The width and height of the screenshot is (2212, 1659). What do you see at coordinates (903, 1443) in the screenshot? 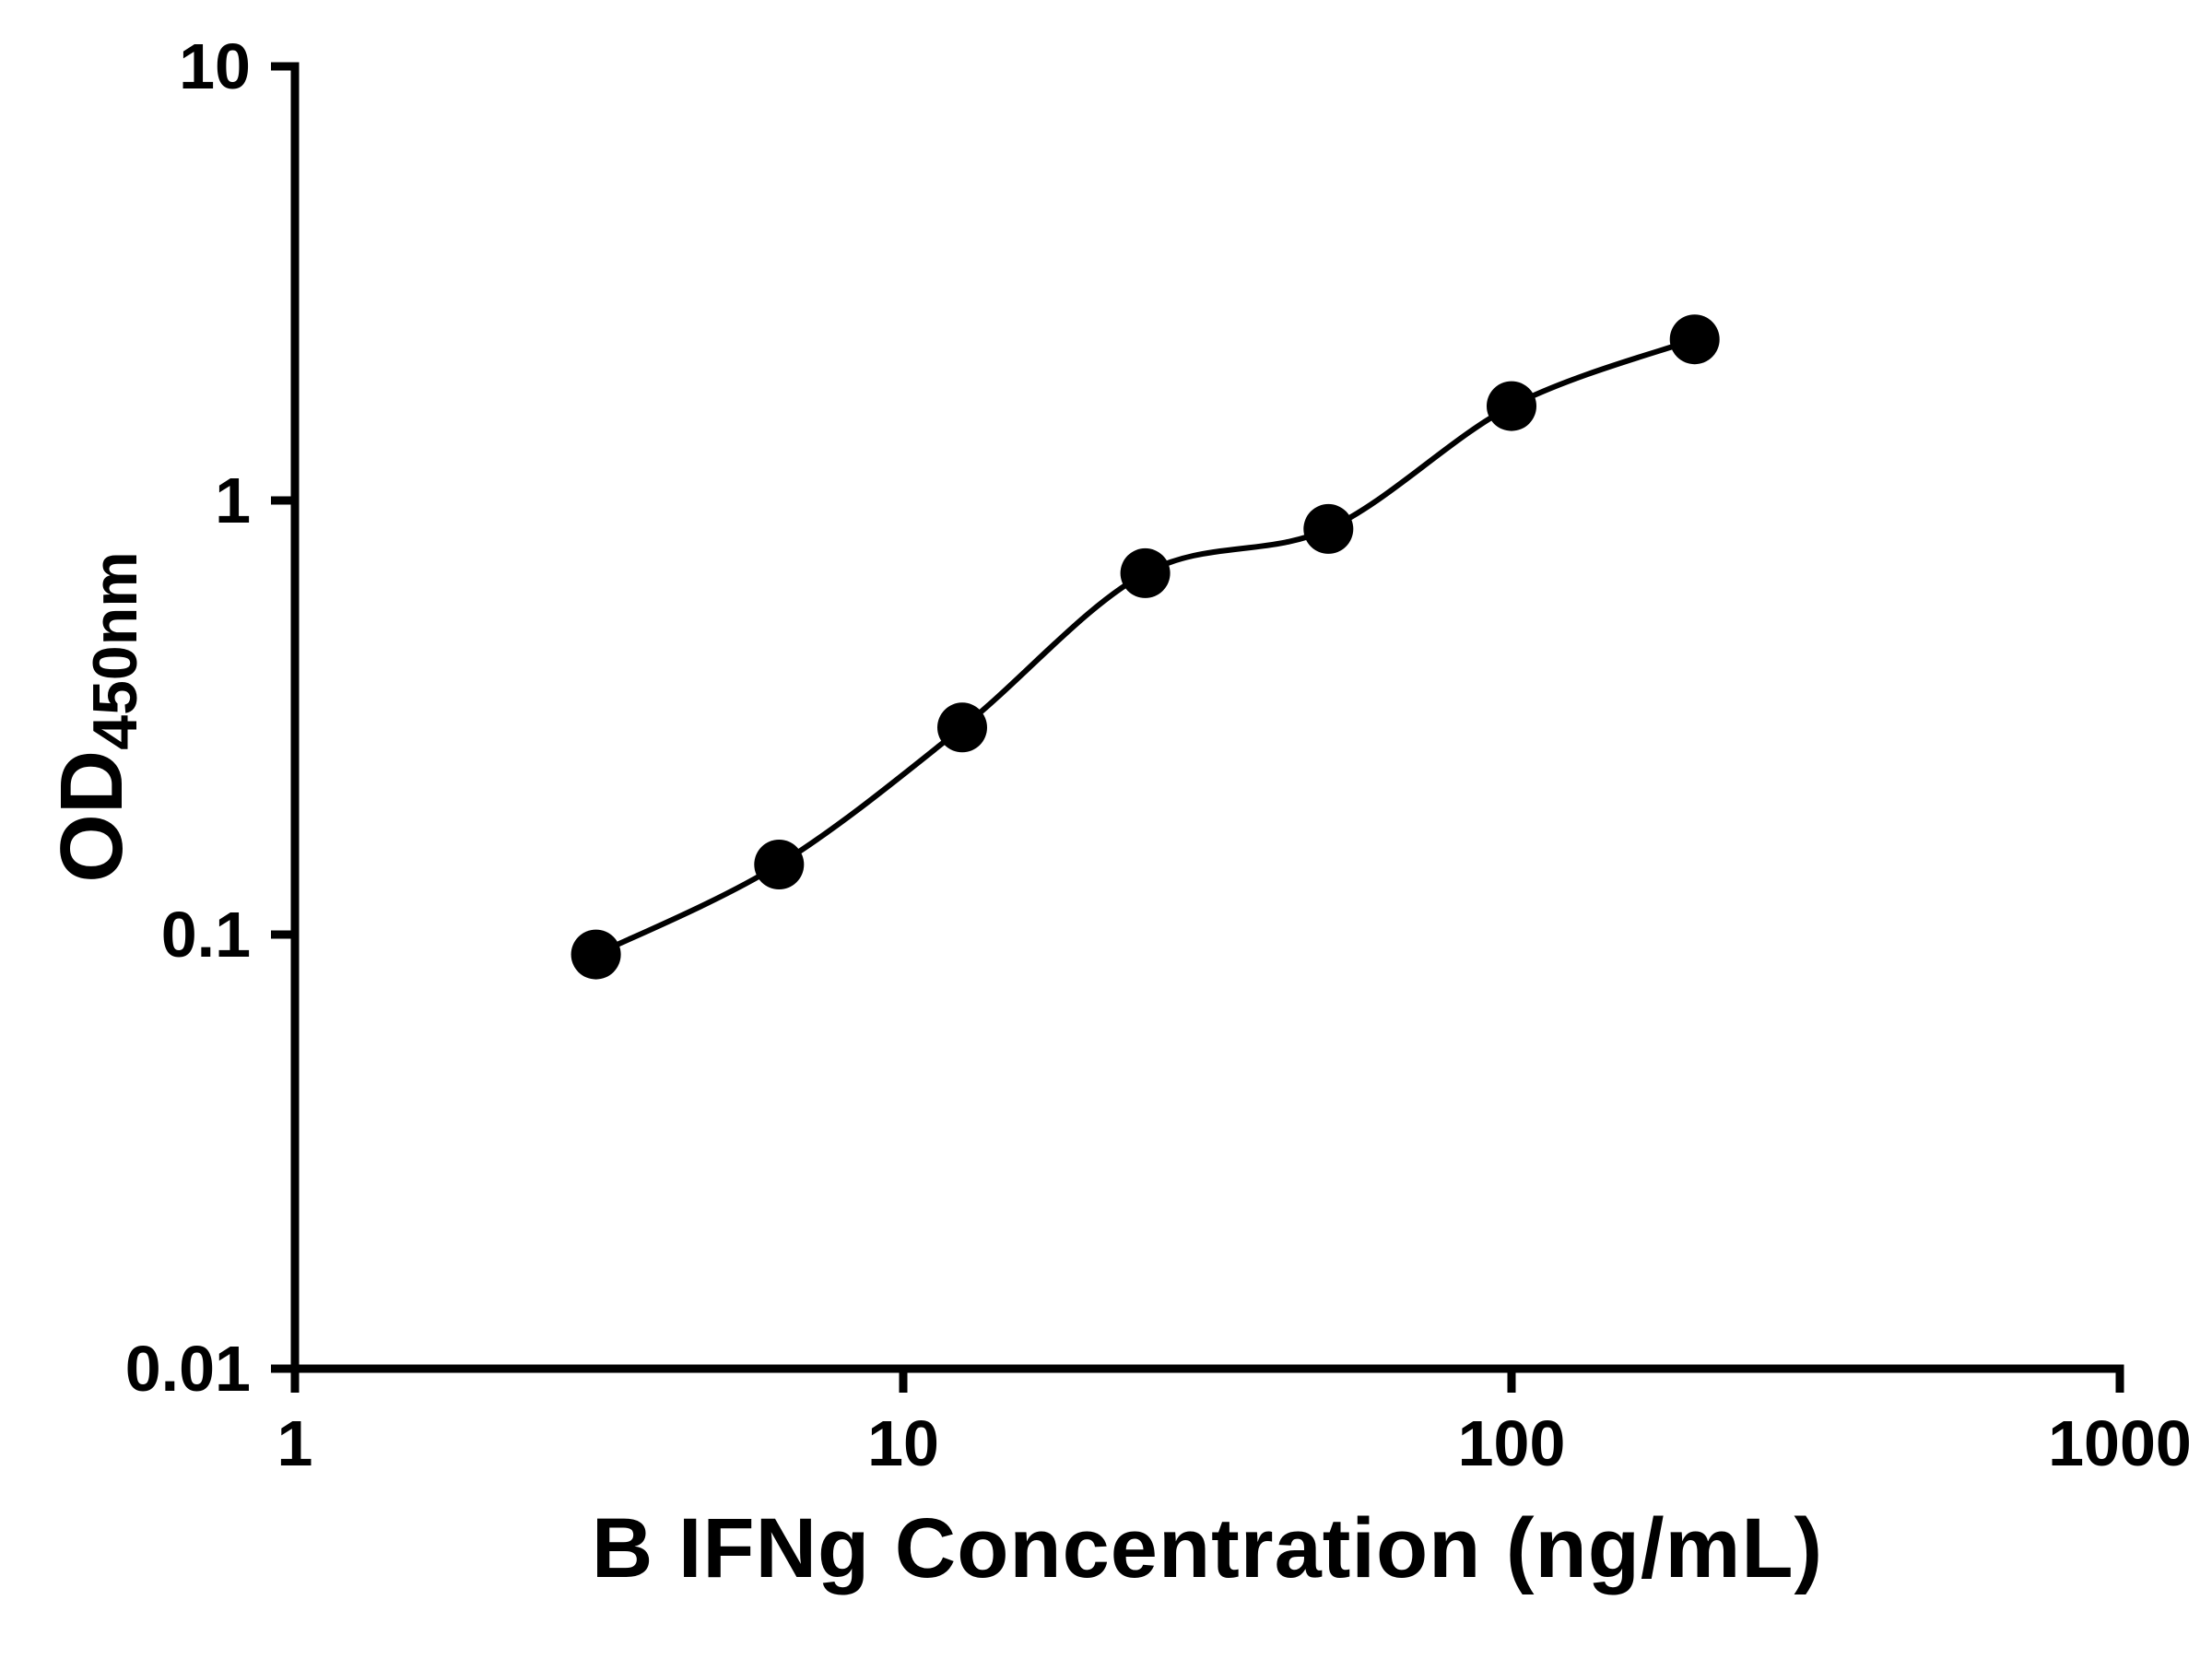
I see `x-tick-label: 10` at bounding box center [903, 1443].